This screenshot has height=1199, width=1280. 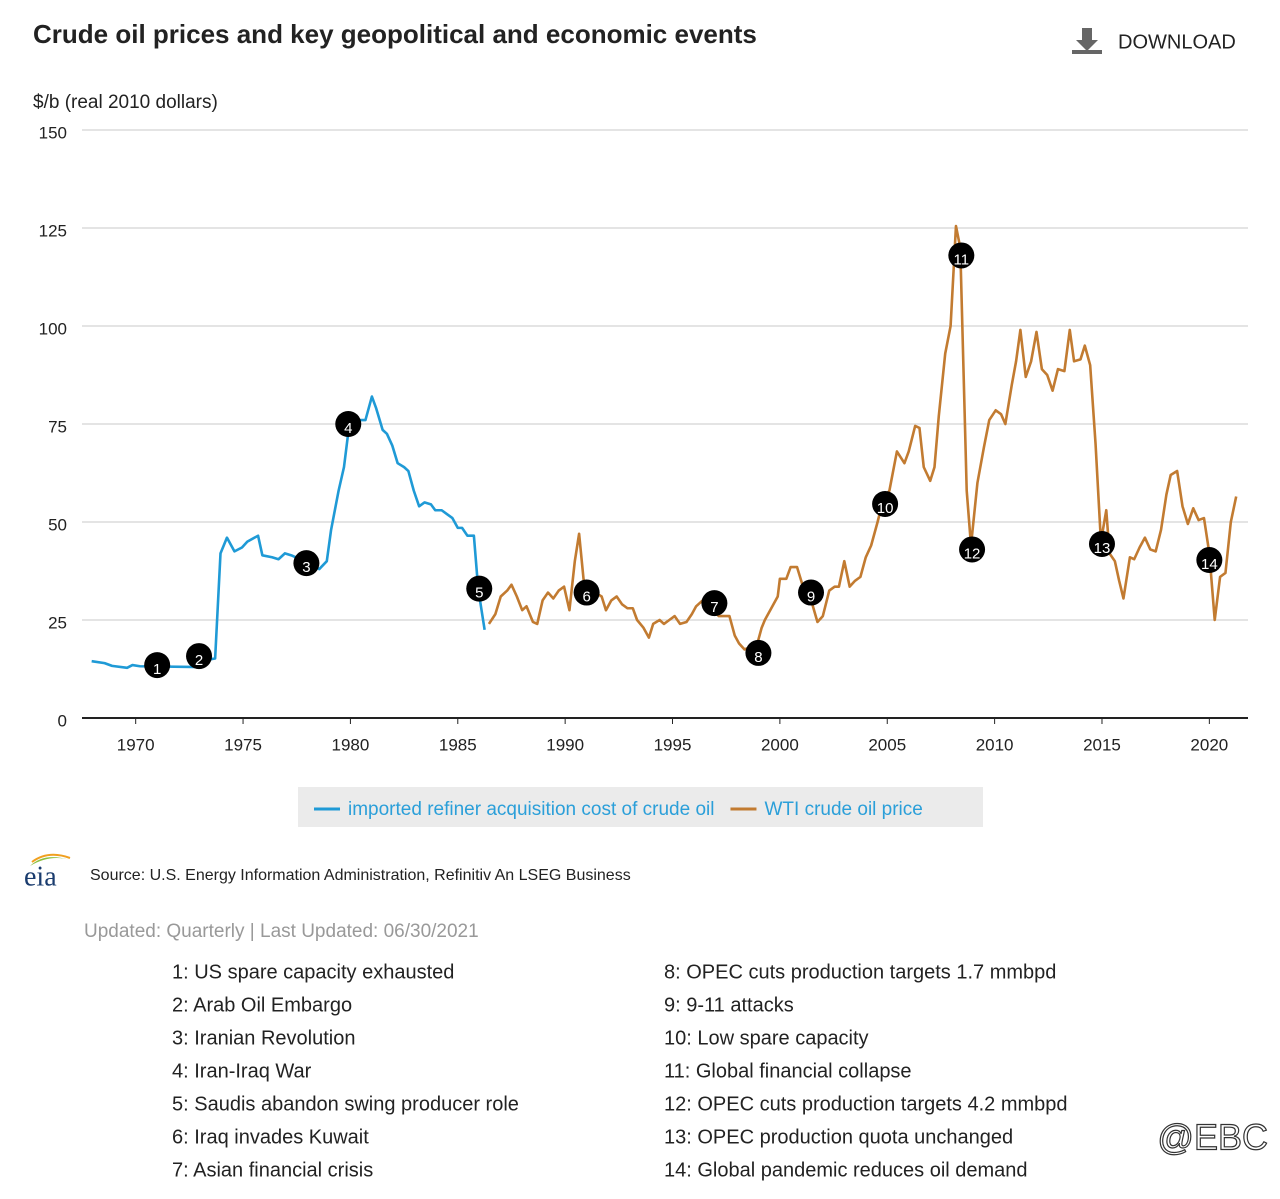 I want to click on event-marker-label: 10, so click(x=885, y=508).